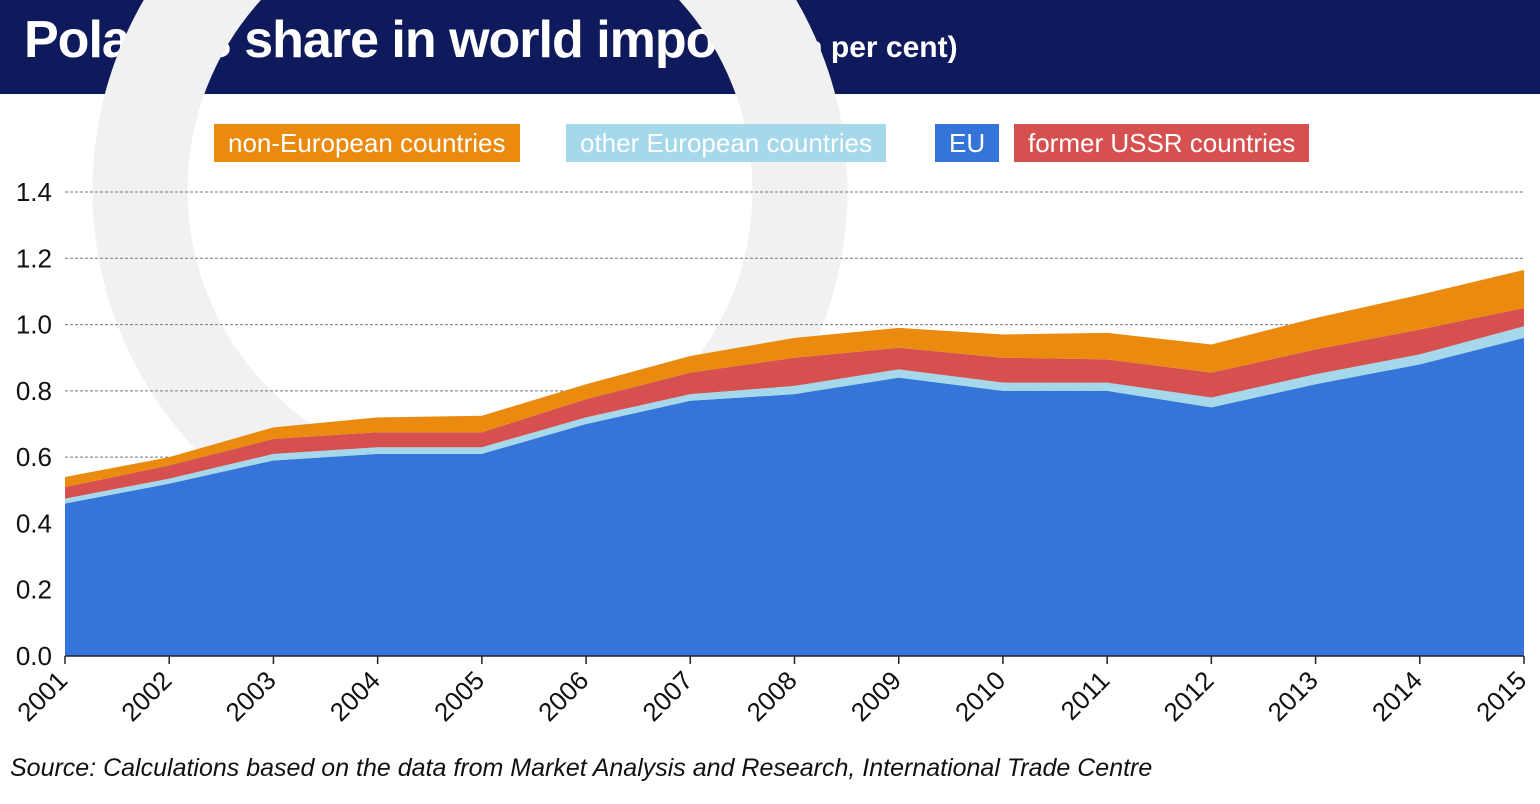 The height and width of the screenshot is (804, 1540). Describe the element at coordinates (34, 258) in the screenshot. I see `y-tick-label: 1.2` at that location.